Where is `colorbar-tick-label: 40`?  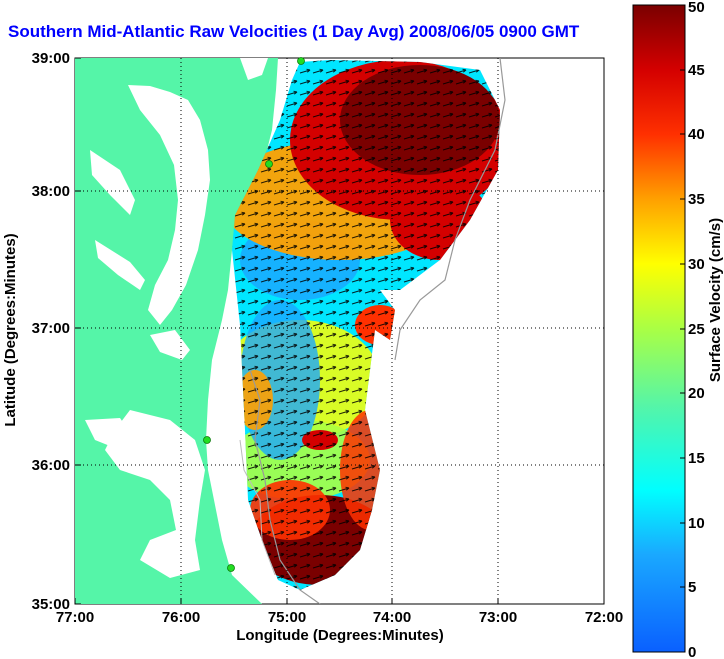 colorbar-tick-label: 40 is located at coordinates (696, 134).